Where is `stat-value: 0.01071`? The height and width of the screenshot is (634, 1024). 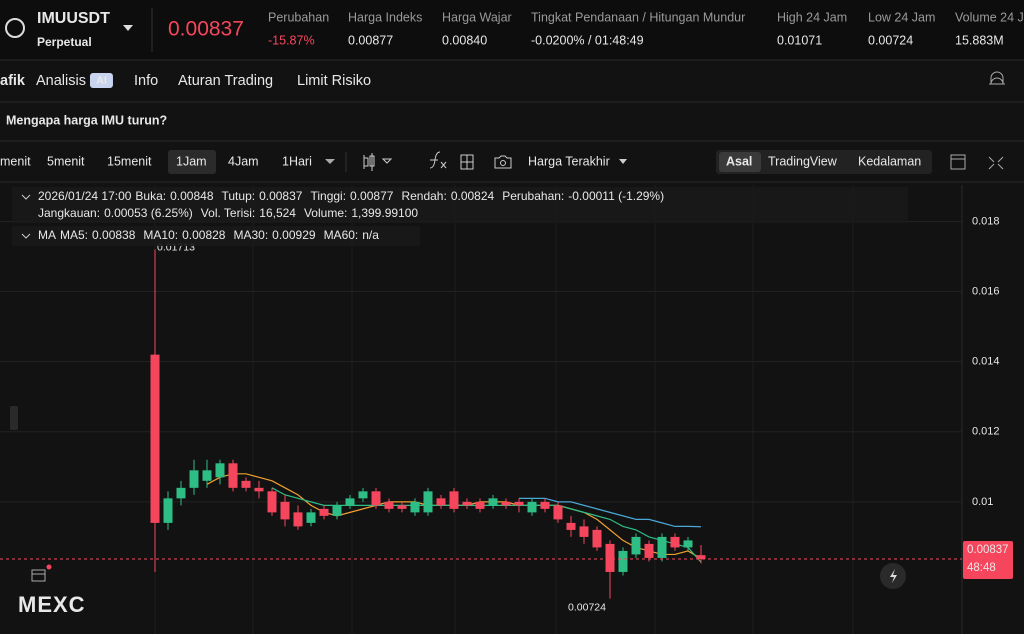
stat-value: 0.01071 is located at coordinates (799, 40).